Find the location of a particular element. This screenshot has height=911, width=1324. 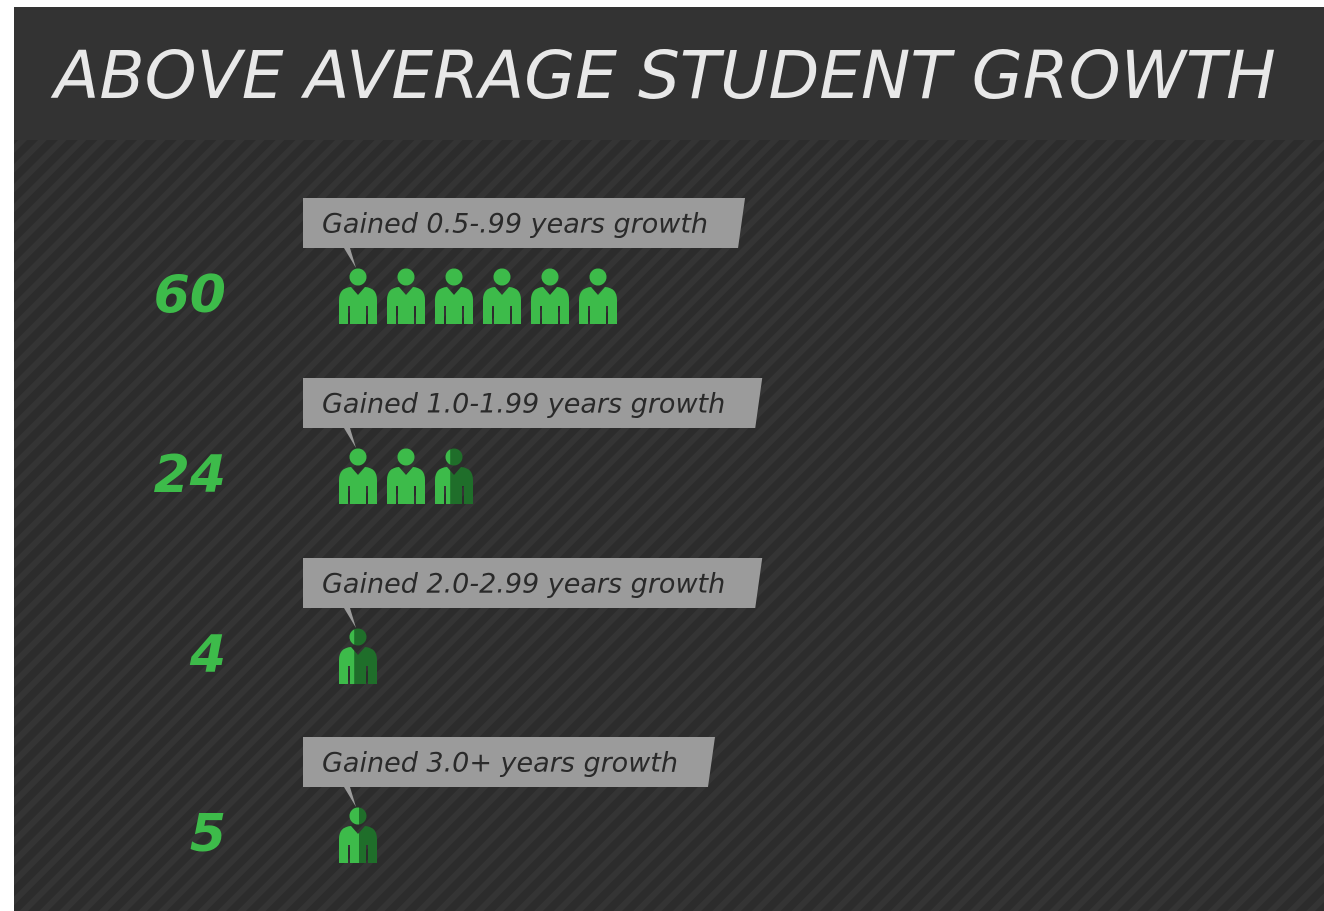

category-label: Gained 0.5-.99 years growth is located at coordinates (515, 224).